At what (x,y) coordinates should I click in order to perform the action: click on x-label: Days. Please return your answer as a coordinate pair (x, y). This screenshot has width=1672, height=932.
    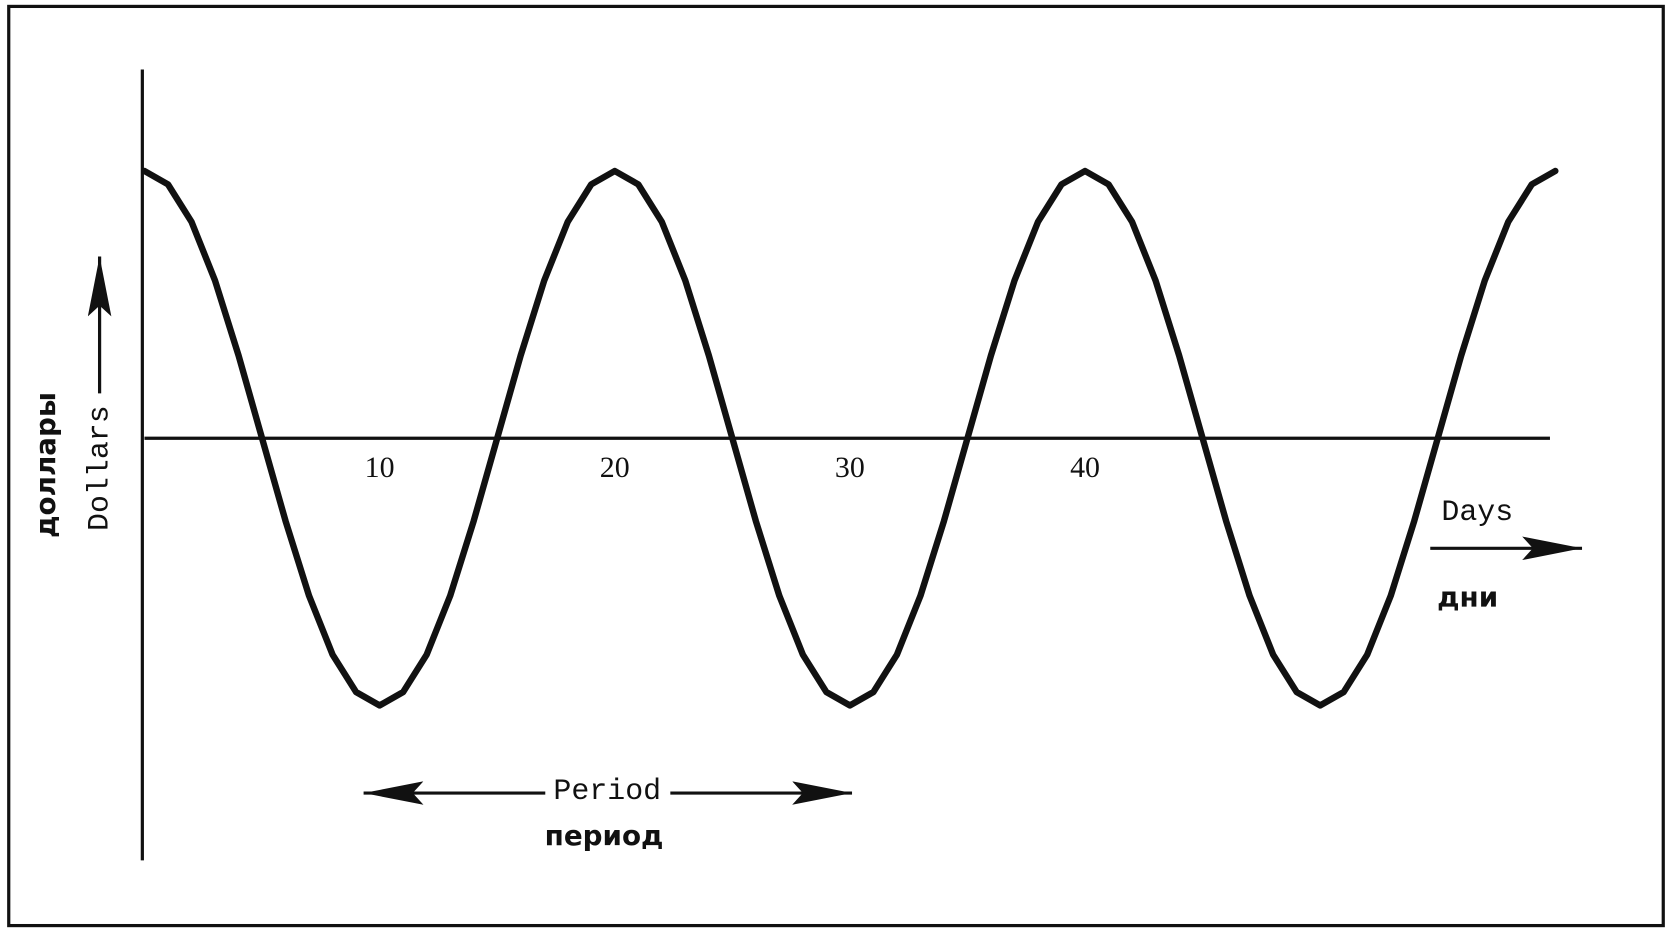
    Looking at the image, I should click on (1477, 512).